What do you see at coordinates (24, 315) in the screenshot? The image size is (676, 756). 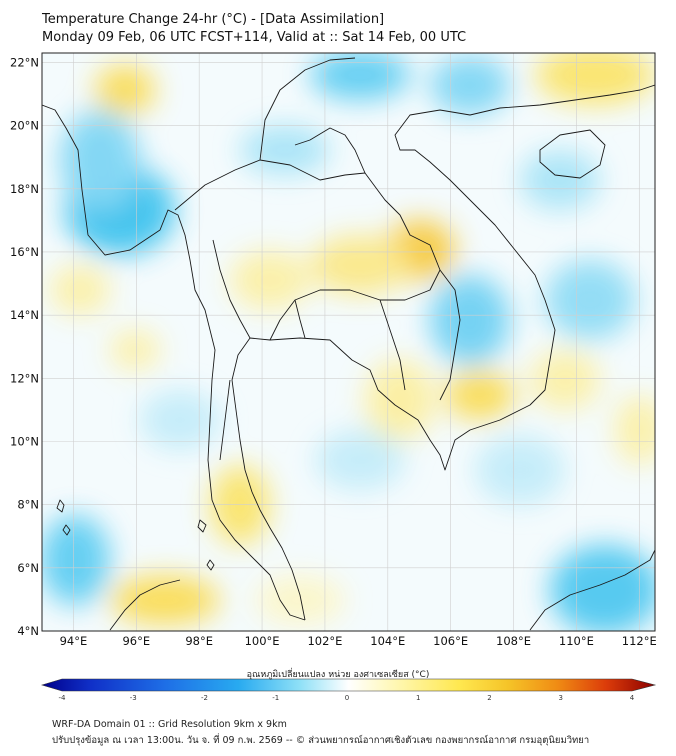 I see `latitude-label: 14°N` at bounding box center [24, 315].